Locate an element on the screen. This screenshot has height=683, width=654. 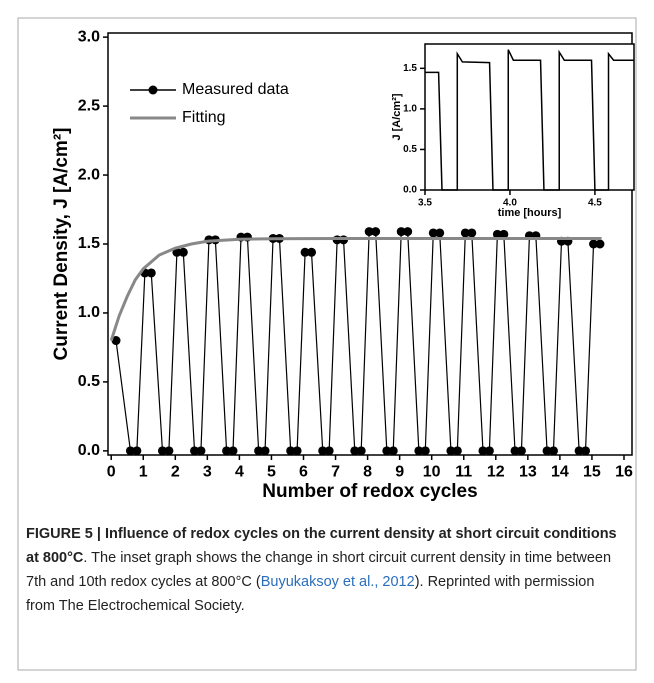
plot-frame is located at coordinates (529, 117).